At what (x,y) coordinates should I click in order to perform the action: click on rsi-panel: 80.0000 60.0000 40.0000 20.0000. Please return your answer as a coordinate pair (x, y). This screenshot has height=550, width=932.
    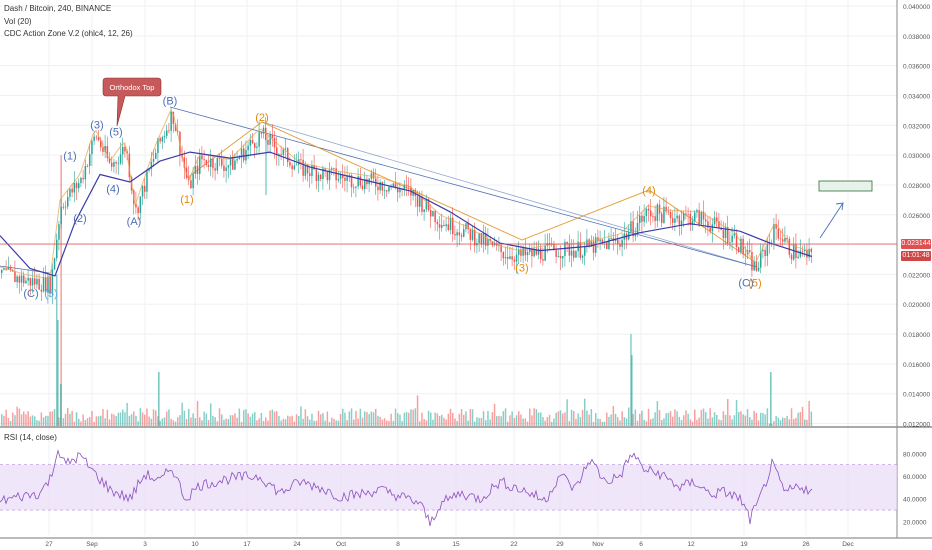
    Looking at the image, I should click on (463, 488).